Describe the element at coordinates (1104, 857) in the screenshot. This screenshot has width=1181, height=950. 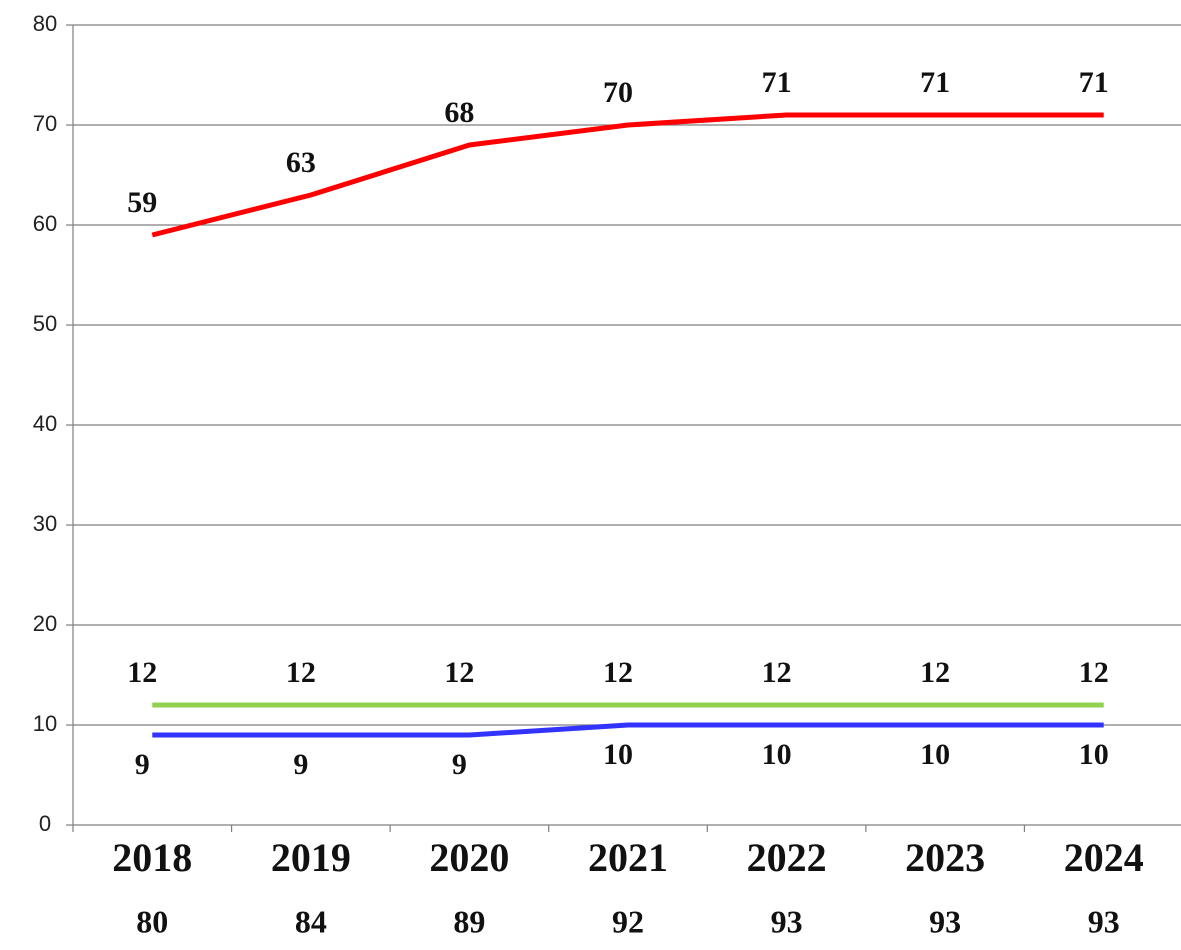
I see `x-tick-label: 2024` at that location.